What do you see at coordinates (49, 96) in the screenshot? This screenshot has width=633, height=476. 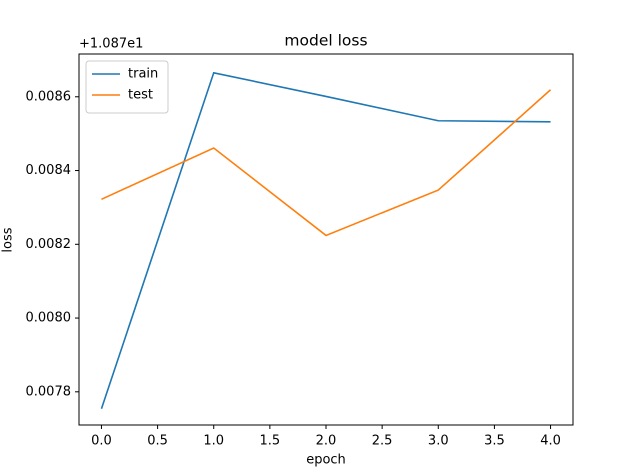 I see `y-tick-label: 0.0086` at bounding box center [49, 96].